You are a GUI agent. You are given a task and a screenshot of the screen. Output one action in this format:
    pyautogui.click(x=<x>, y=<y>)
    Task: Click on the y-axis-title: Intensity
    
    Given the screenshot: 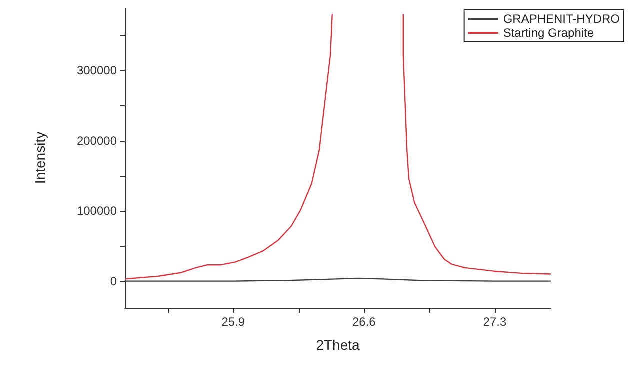 What is the action you would take?
    pyautogui.click(x=40, y=158)
    